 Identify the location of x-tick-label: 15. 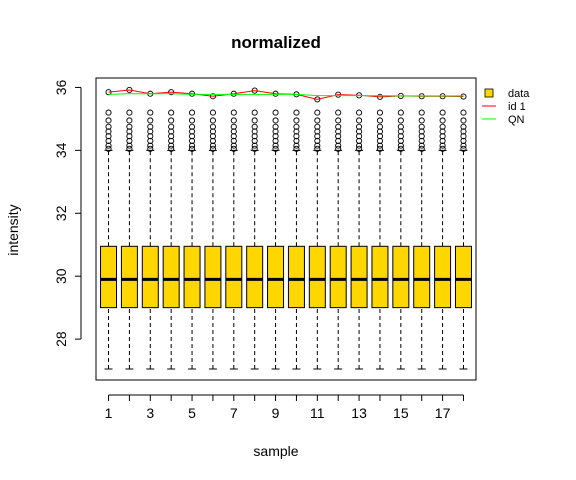
(401, 413).